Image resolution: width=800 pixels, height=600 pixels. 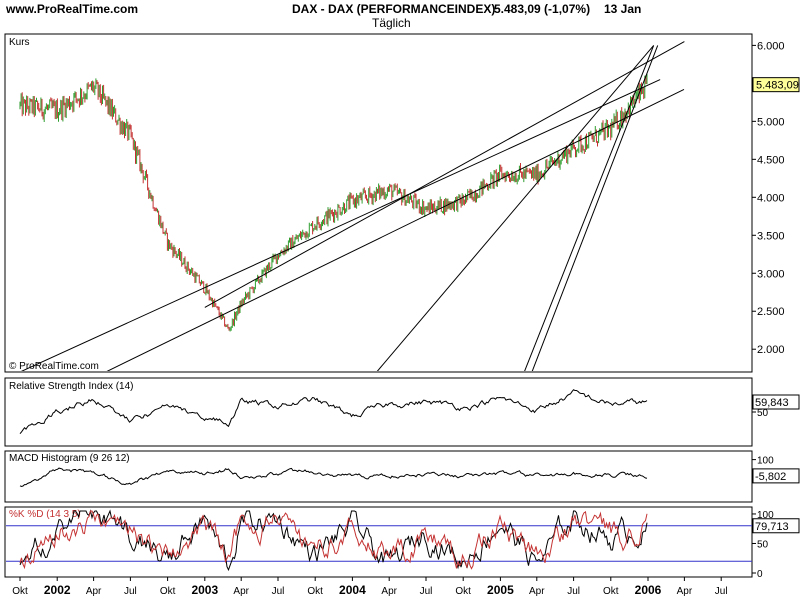 I want to click on macd-plot: 1000-5,802, so click(x=409, y=472).